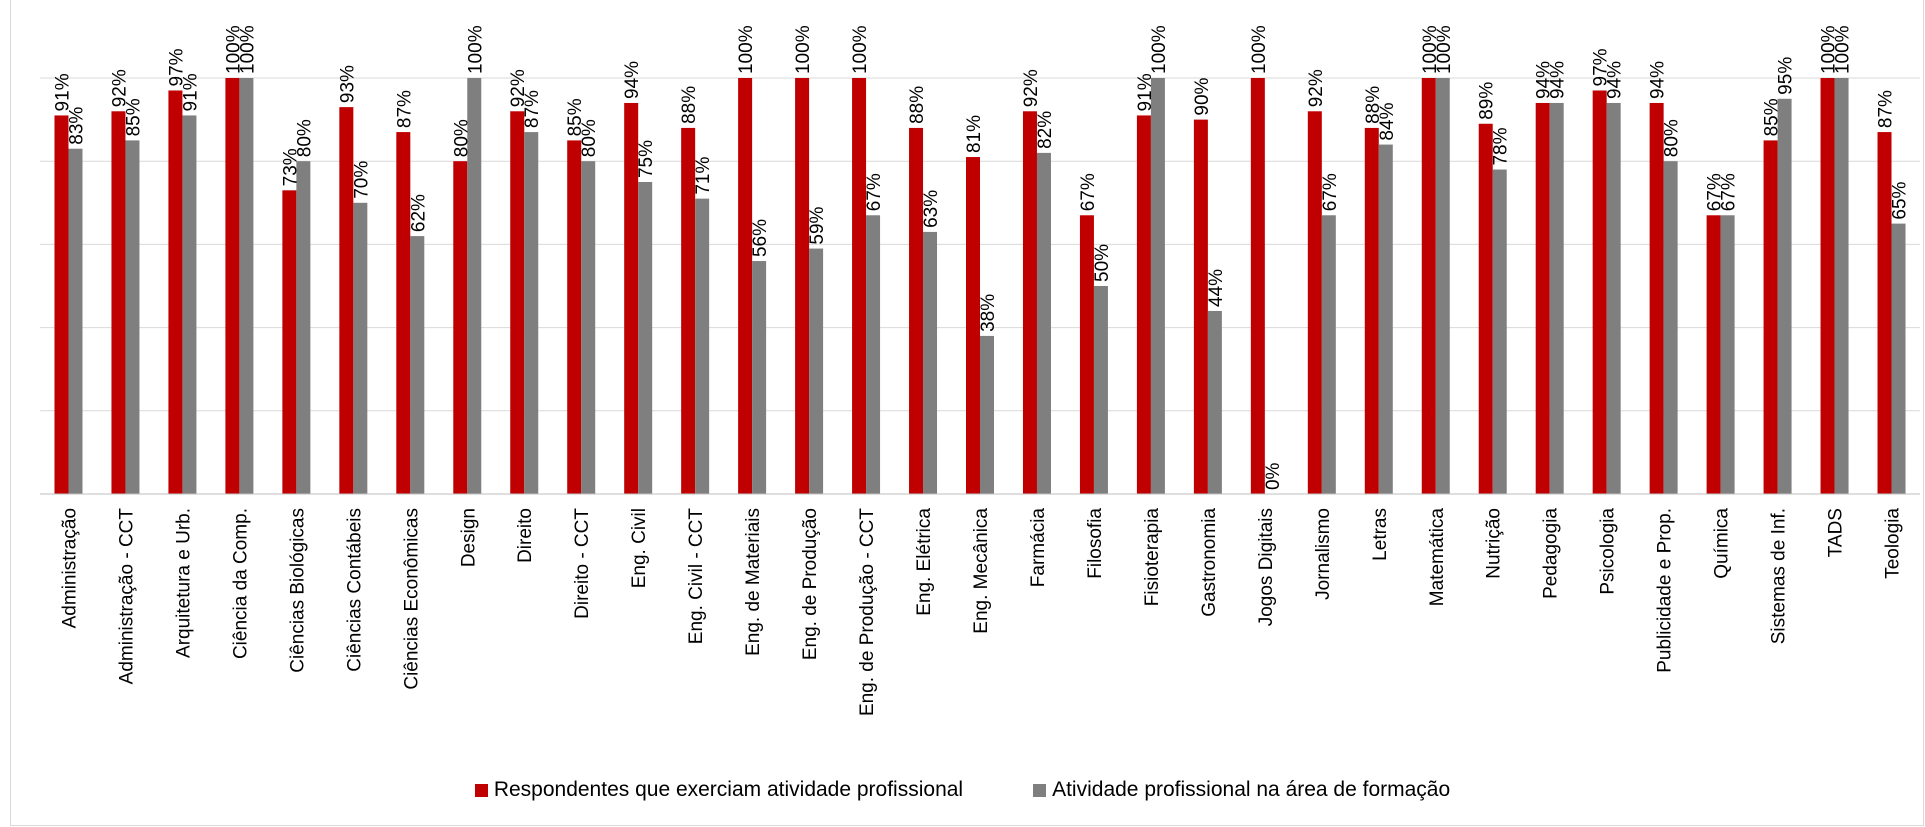  Describe the element at coordinates (703, 176) in the screenshot. I see `data-label: 71%` at that location.